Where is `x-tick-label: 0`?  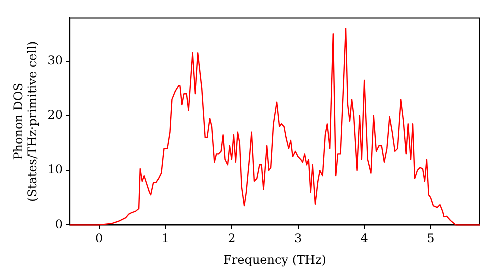
x-tick-label: 0 is located at coordinates (99, 239).